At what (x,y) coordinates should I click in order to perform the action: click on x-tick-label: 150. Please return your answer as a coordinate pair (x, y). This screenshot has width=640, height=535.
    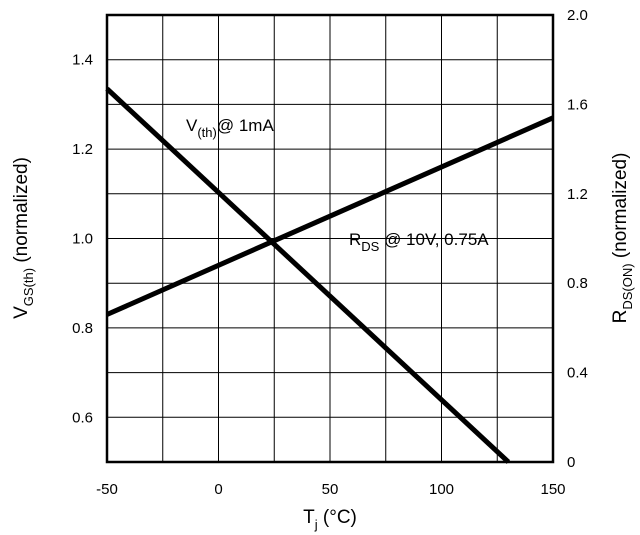
    Looking at the image, I should click on (552, 489).